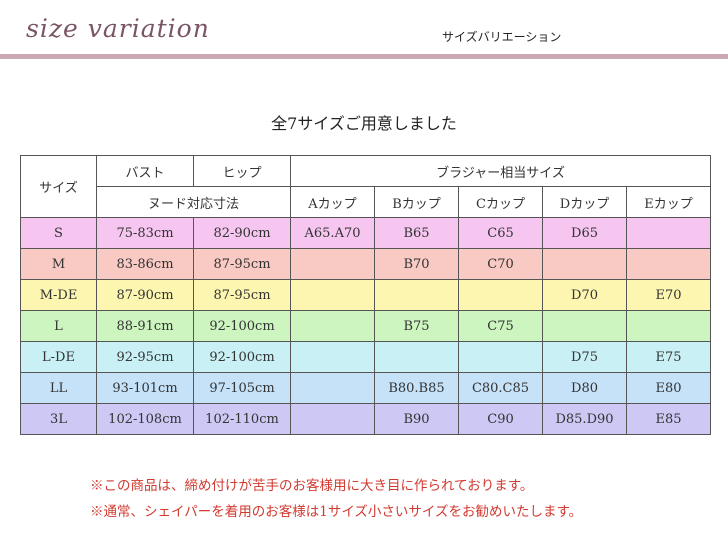  I want to click on bra-header: ブラジャー相当サイズ, so click(500, 171).